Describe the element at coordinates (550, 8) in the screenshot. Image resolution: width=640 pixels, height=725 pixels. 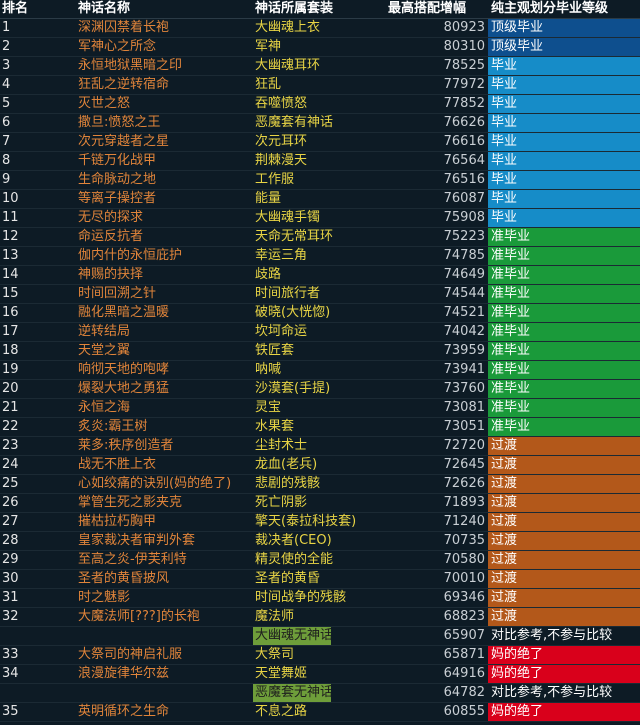
I see `header-tier: 纯主观划分毕业等级` at that location.